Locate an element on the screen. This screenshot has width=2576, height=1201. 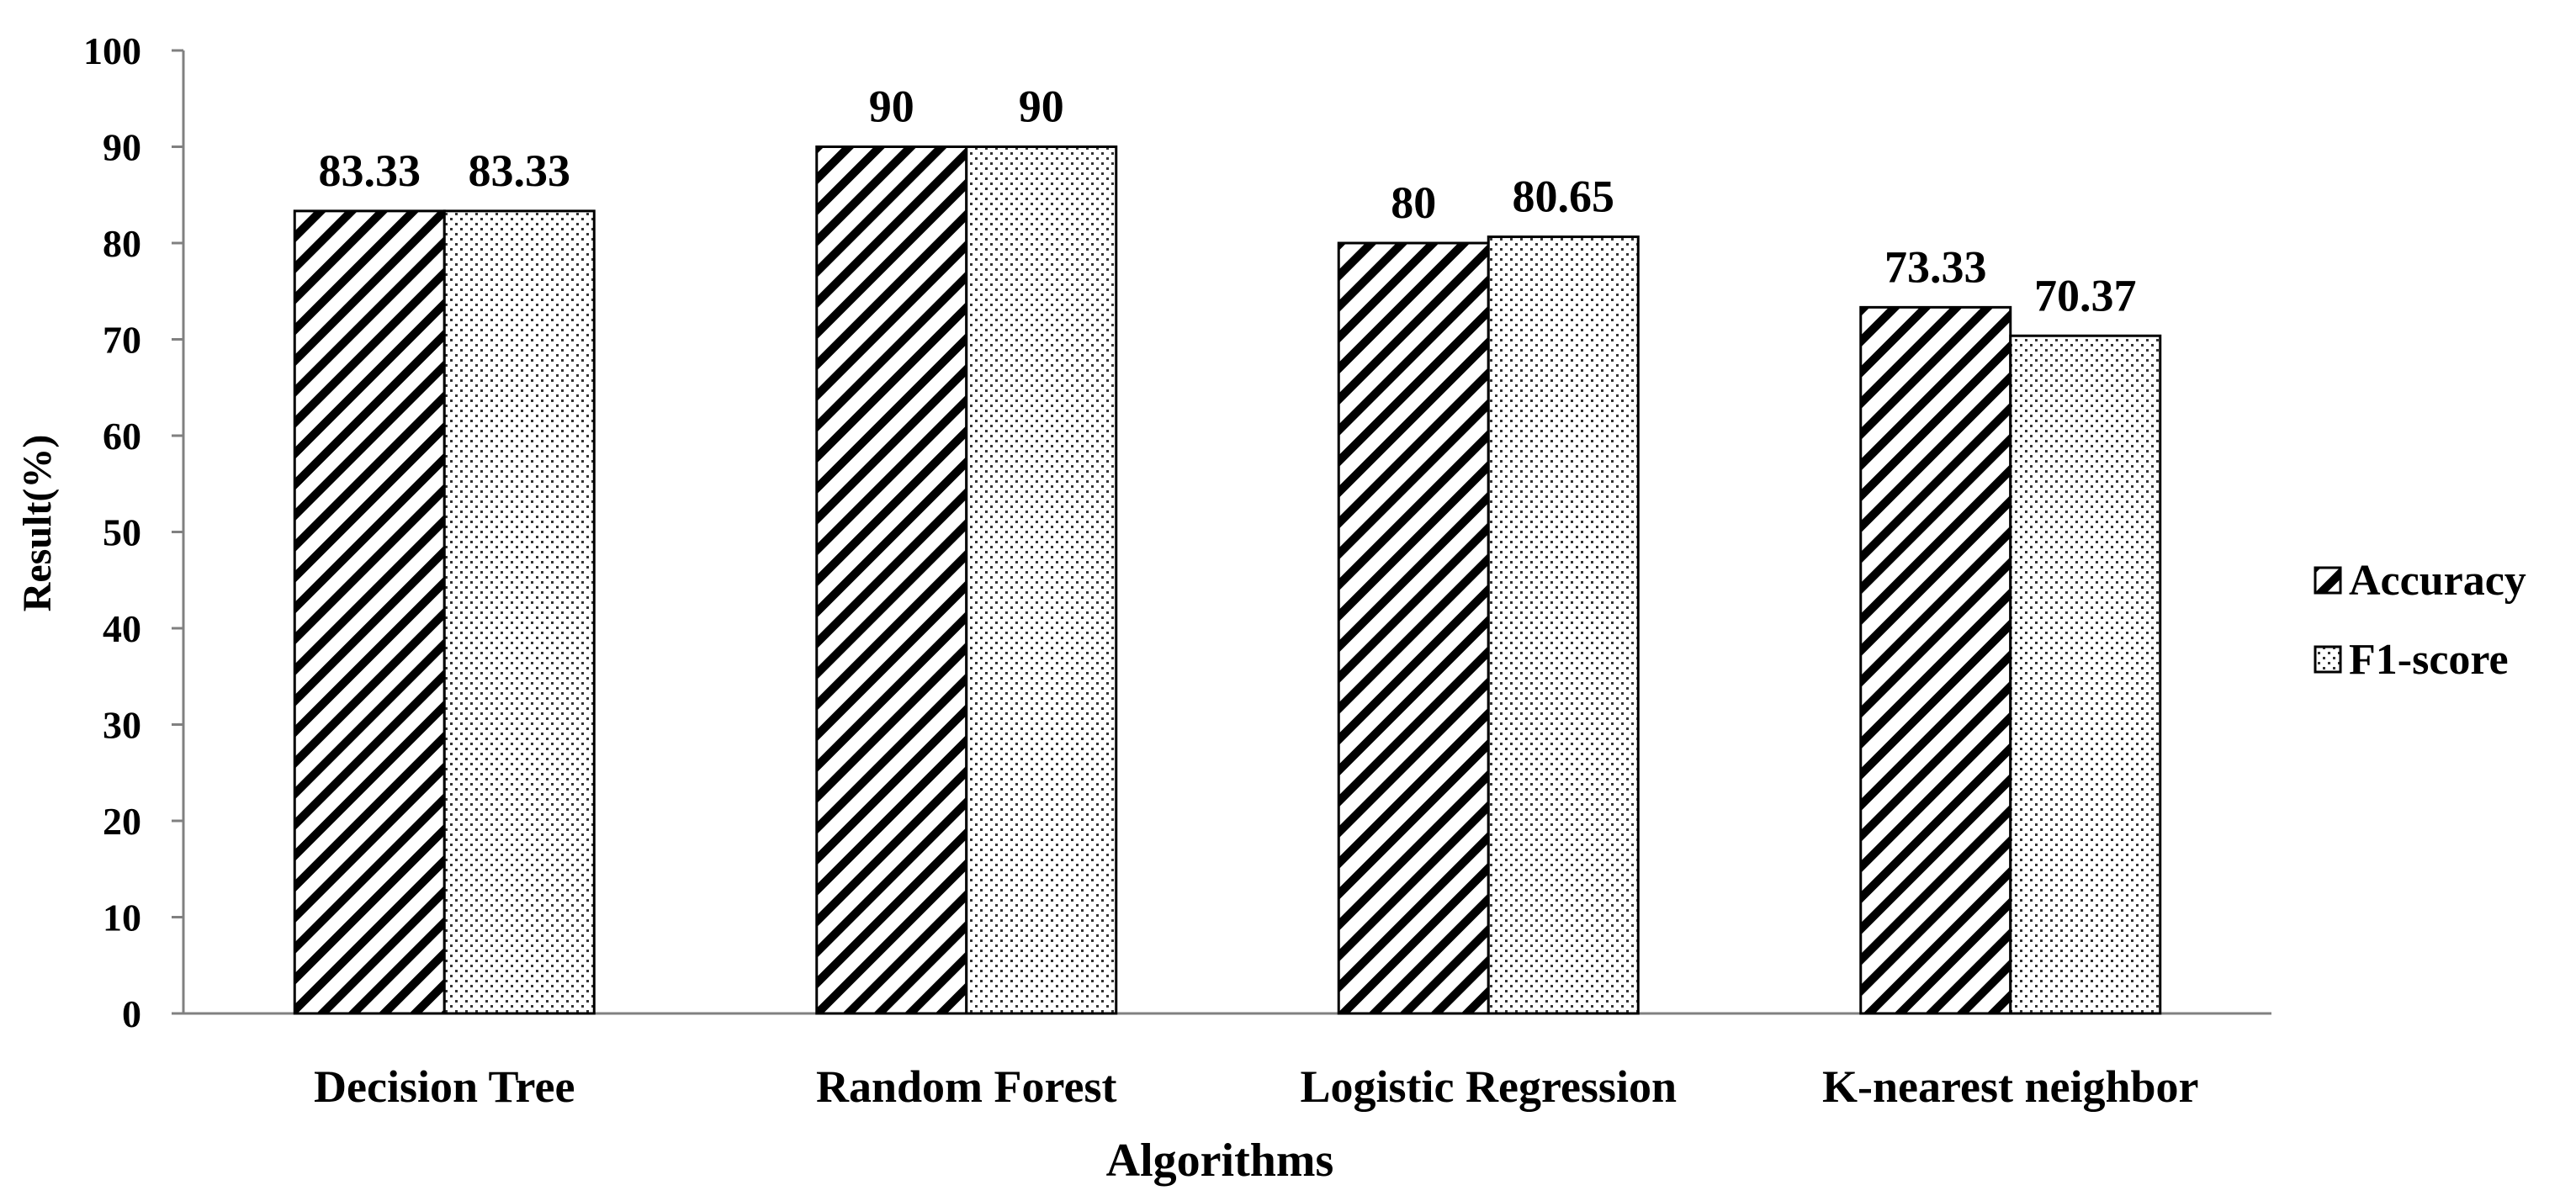
legend-label: Accuracy is located at coordinates (2437, 581).